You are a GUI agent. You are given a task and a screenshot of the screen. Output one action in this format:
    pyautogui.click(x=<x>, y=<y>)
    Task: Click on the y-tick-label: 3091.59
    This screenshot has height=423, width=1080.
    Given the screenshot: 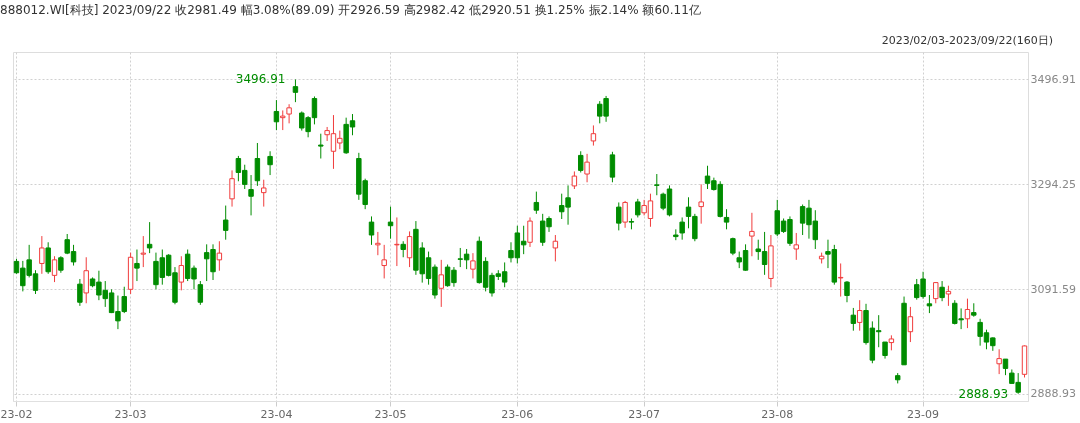 What is the action you would take?
    pyautogui.click(x=1053, y=289)
    